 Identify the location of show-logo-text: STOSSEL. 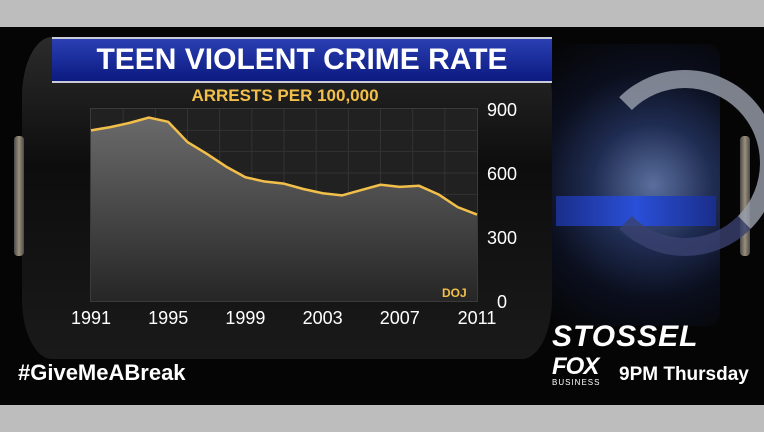
(625, 336).